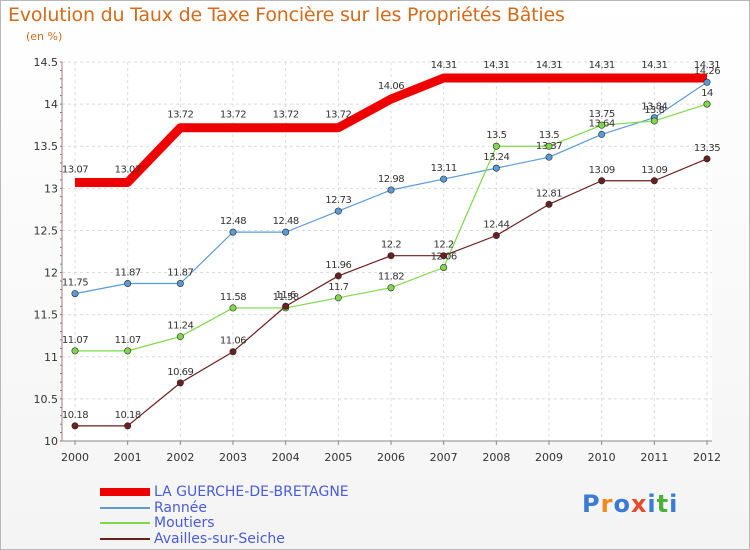  Describe the element at coordinates (128, 415) in the screenshot. I see `data-label: 10.18` at that location.